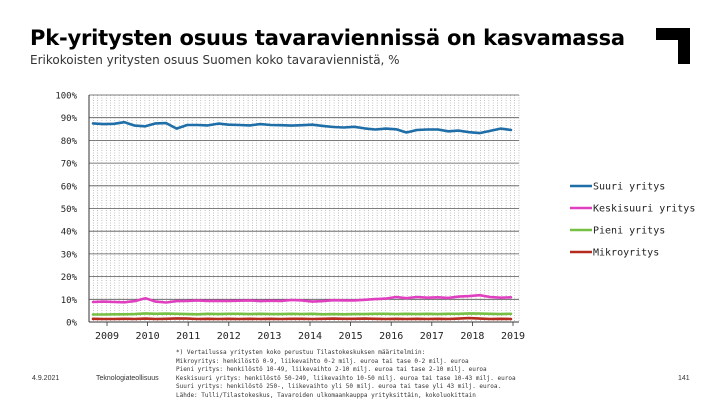 The height and width of the screenshot is (405, 720). Describe the element at coordinates (629, 231) in the screenshot. I see `legend-label: Pieni yritys` at that location.